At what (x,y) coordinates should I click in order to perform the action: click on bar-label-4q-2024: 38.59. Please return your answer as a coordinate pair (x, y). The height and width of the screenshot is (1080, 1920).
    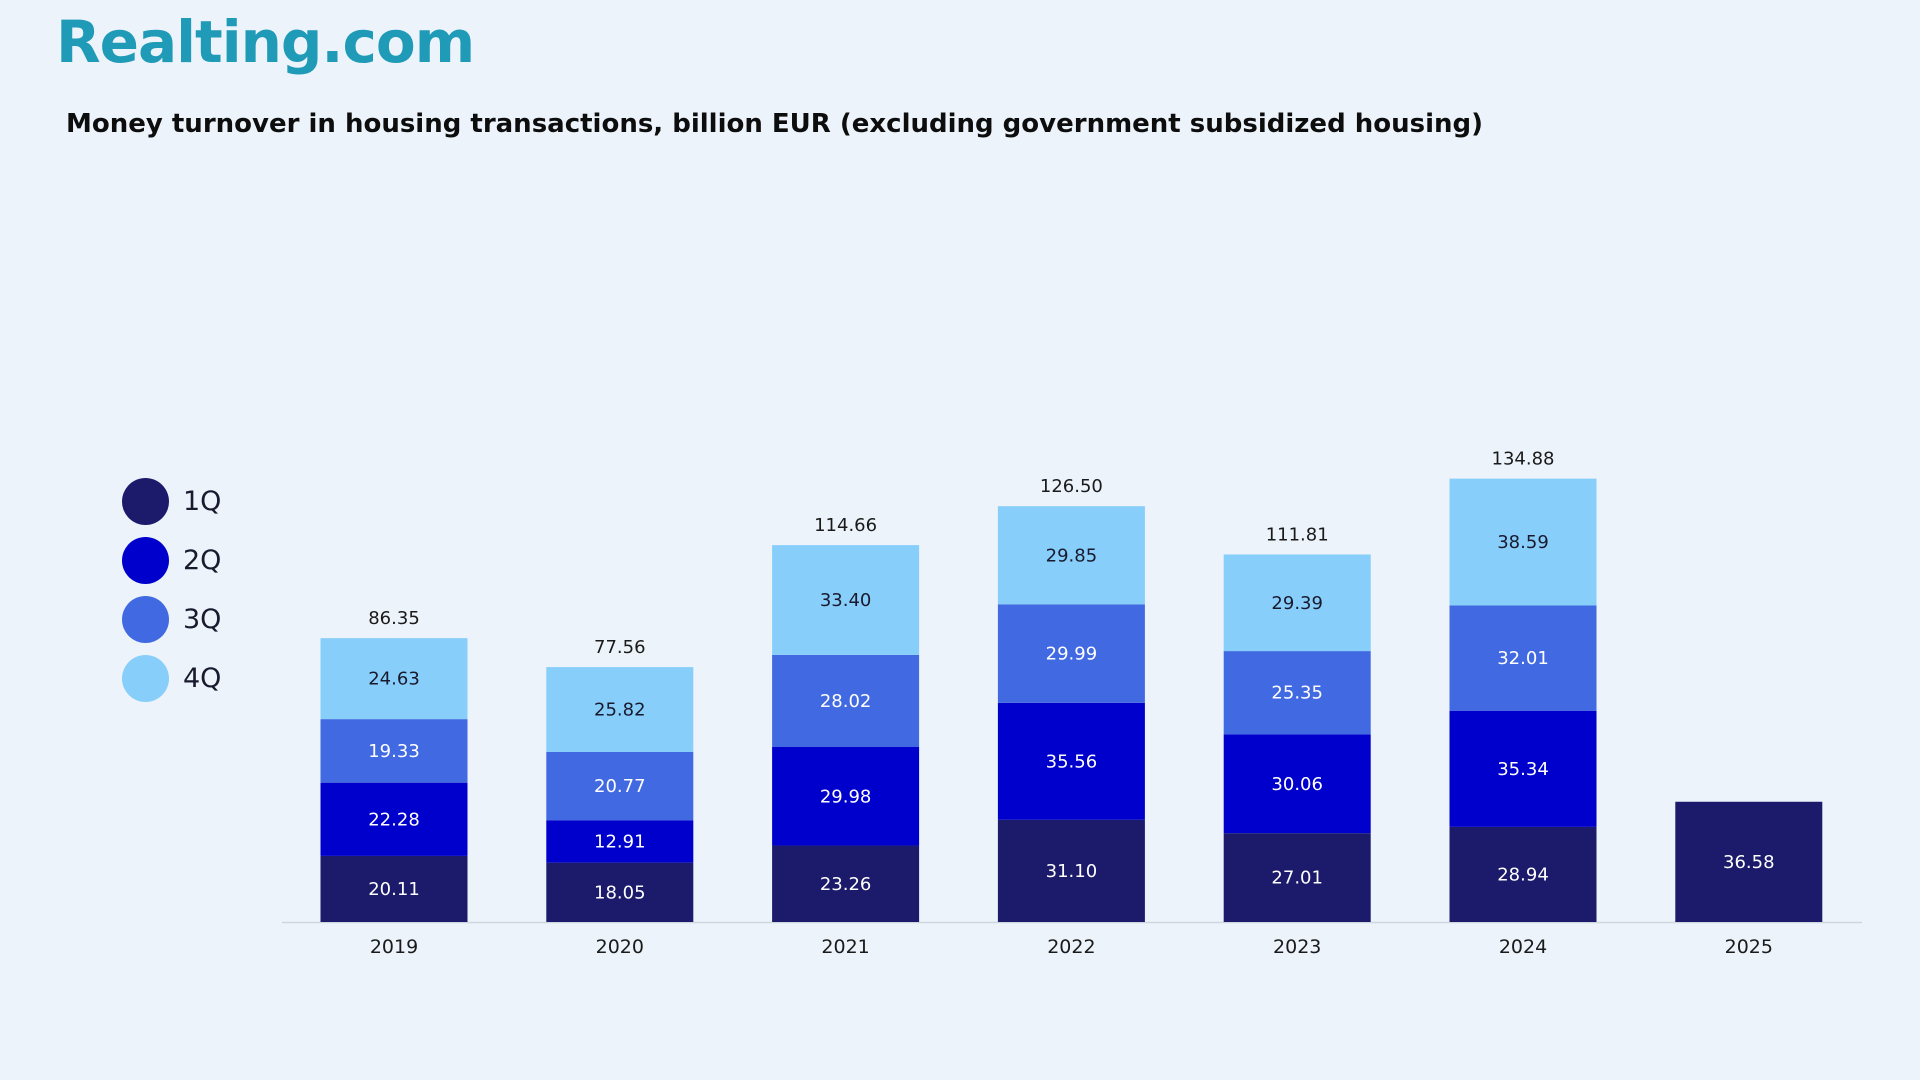
    Looking at the image, I should click on (1523, 542).